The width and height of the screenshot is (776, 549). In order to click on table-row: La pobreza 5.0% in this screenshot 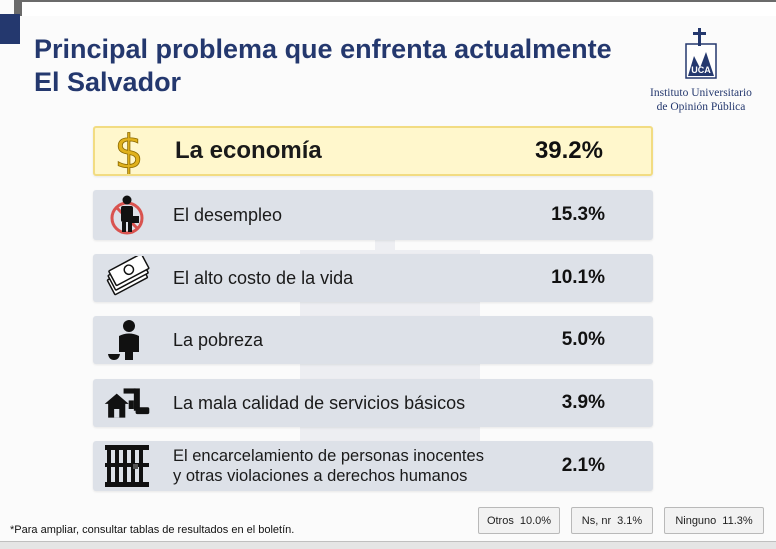, I will do `click(373, 340)`.